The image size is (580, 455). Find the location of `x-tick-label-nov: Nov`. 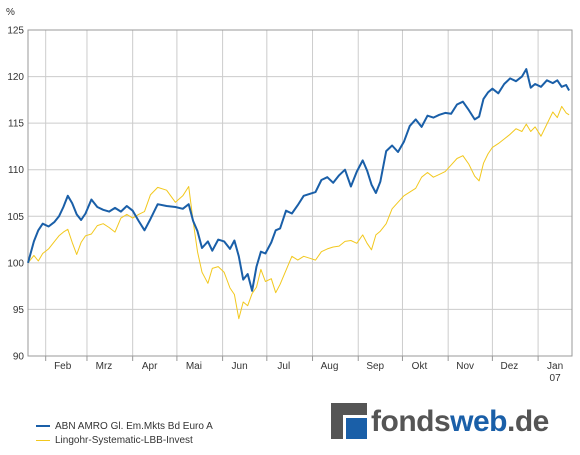

x-tick-label-nov: Nov is located at coordinates (465, 366).